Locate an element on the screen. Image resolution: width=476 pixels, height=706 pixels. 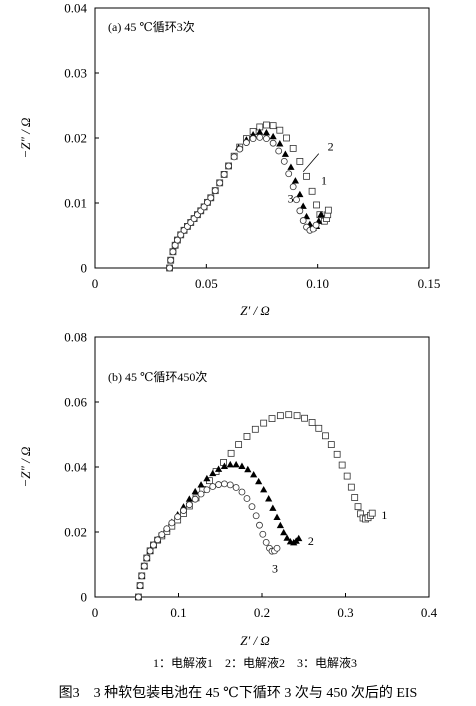
leader-line is located at coordinates (311, 163).